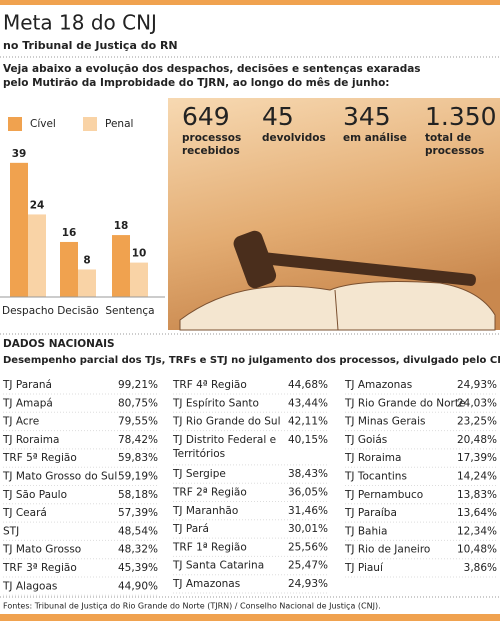 The width and height of the screenshot is (500, 621). Describe the element at coordinates (138, 531) in the screenshot. I see `row-value: 48,54%` at that location.